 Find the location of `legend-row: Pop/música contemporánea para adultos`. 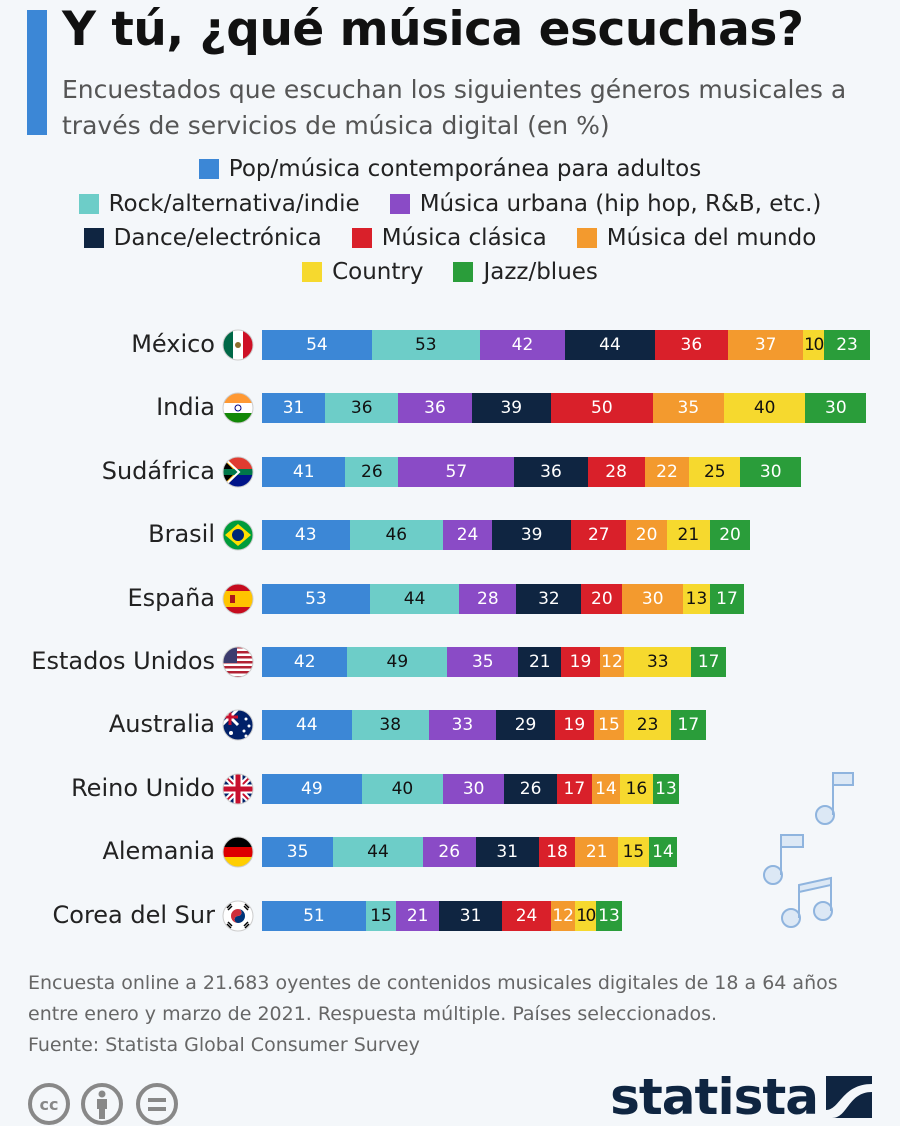

legend-row: Pop/música contemporánea para adultos is located at coordinates (450, 169).